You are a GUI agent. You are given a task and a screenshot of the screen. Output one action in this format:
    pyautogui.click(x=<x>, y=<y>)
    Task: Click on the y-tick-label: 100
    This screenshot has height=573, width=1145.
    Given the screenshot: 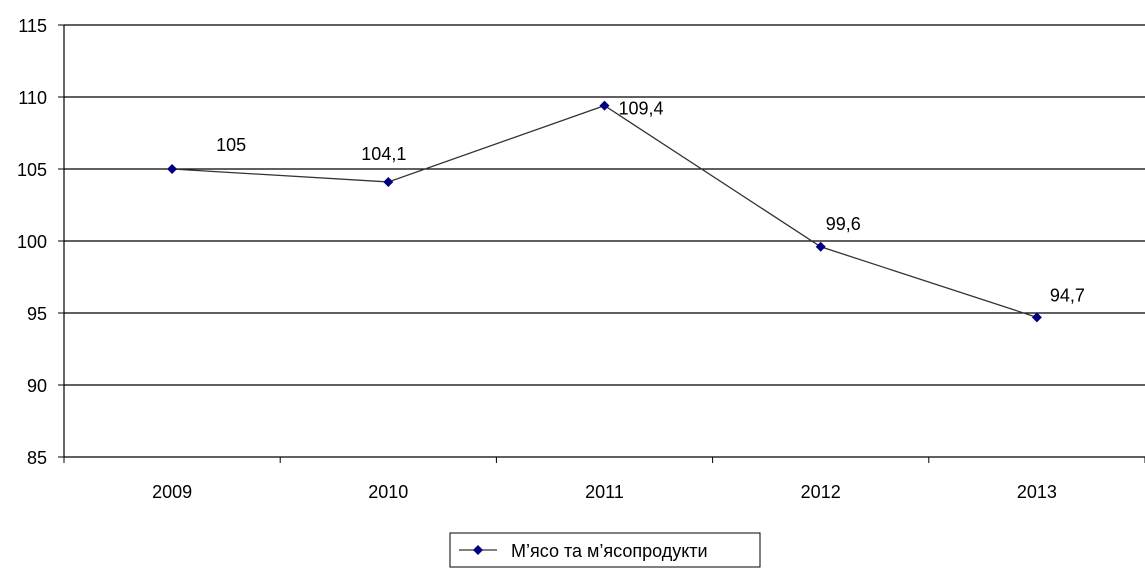 What is the action you would take?
    pyautogui.click(x=32, y=242)
    